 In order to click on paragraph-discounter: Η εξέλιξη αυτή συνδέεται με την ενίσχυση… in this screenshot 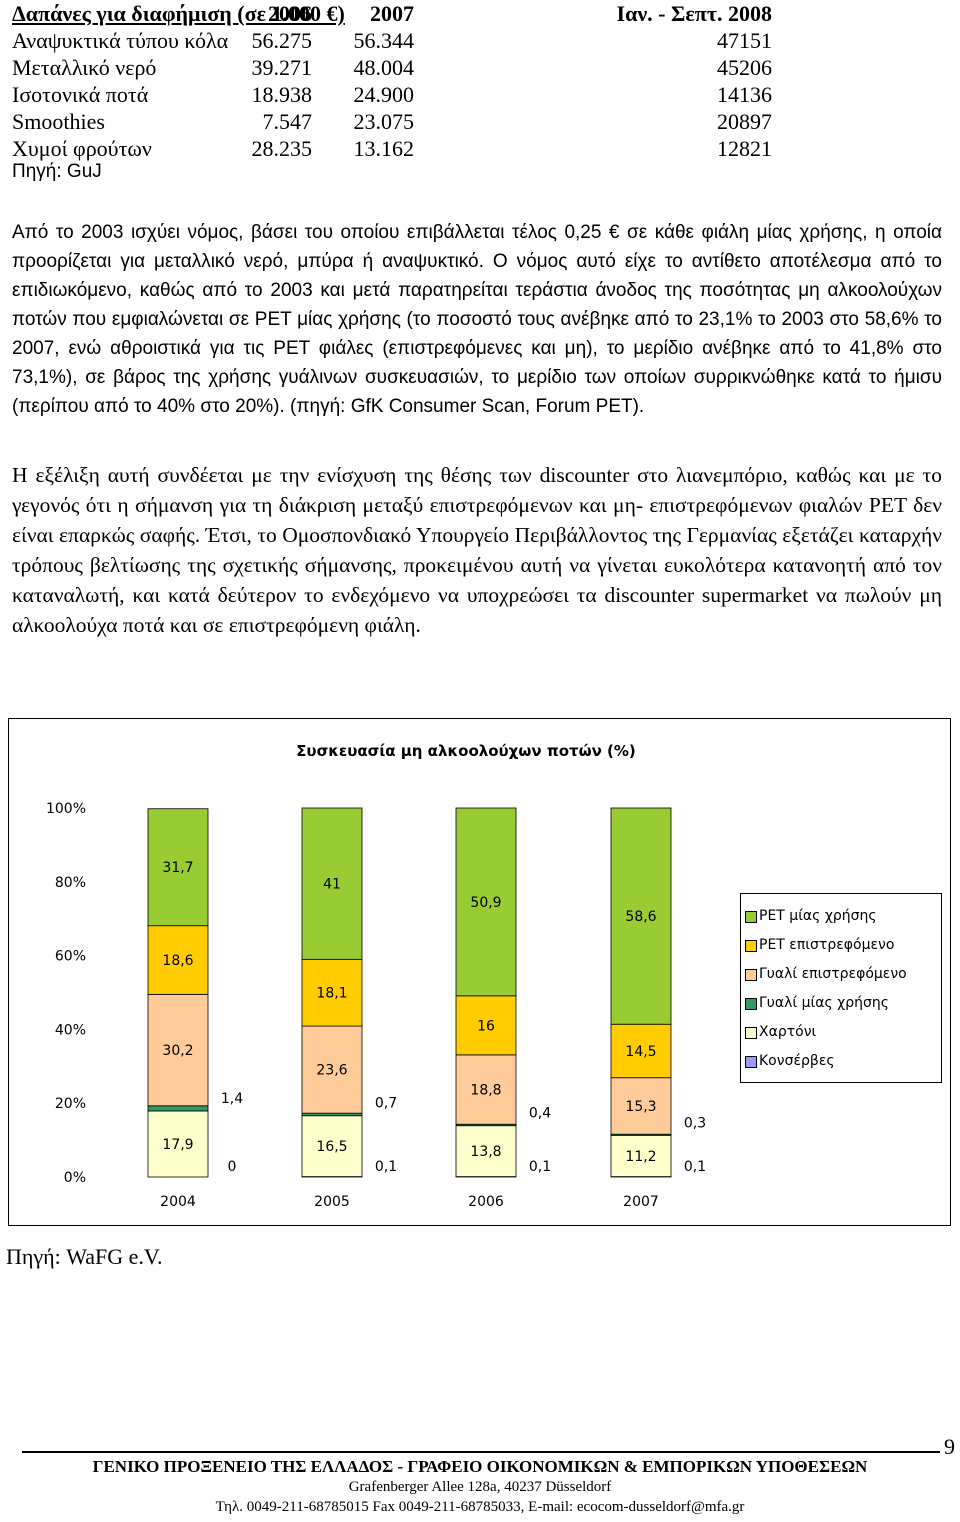, I will do `click(477, 550)`.